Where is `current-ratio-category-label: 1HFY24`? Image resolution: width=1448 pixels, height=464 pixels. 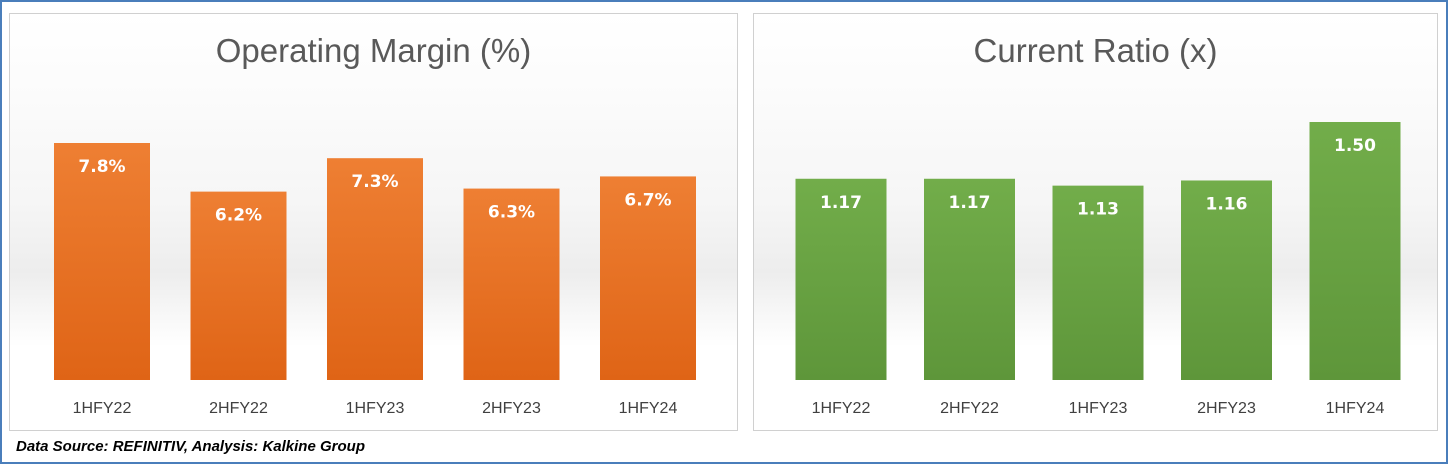 current-ratio-category-label: 1HFY24 is located at coordinates (1355, 408).